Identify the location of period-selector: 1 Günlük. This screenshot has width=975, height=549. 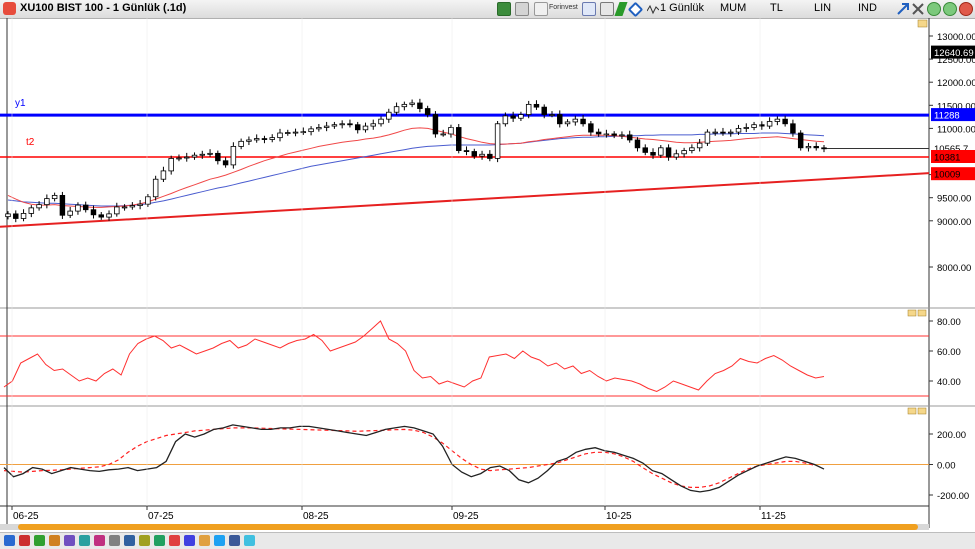
(682, 8).